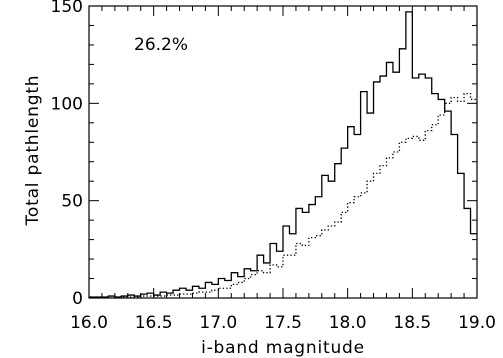  What do you see at coordinates (154, 323) in the screenshot?
I see `x-tick-label: 16.5` at bounding box center [154, 323].